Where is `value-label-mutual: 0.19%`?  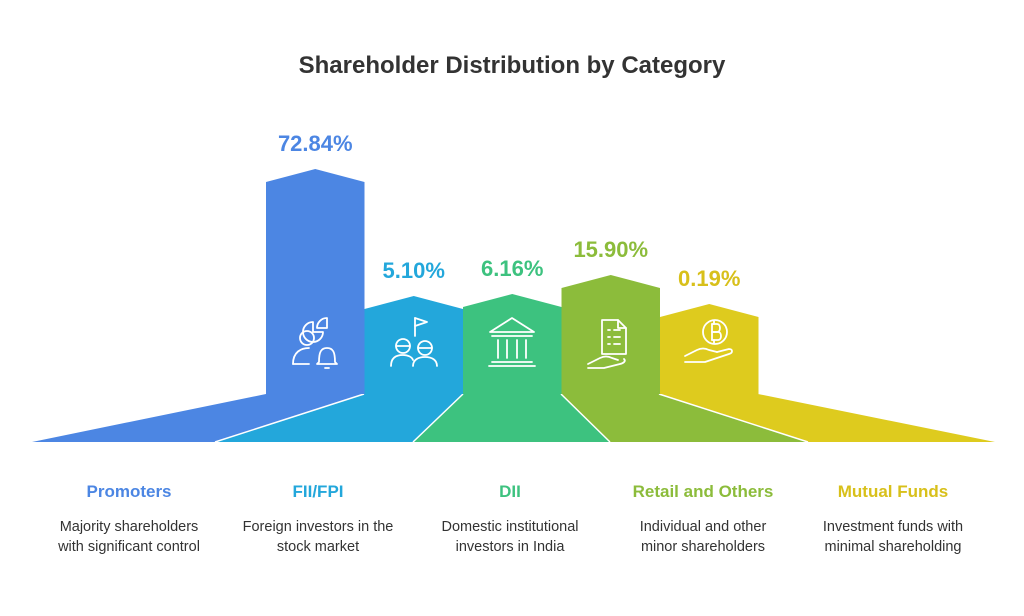 value-label-mutual: 0.19% is located at coordinates (709, 278).